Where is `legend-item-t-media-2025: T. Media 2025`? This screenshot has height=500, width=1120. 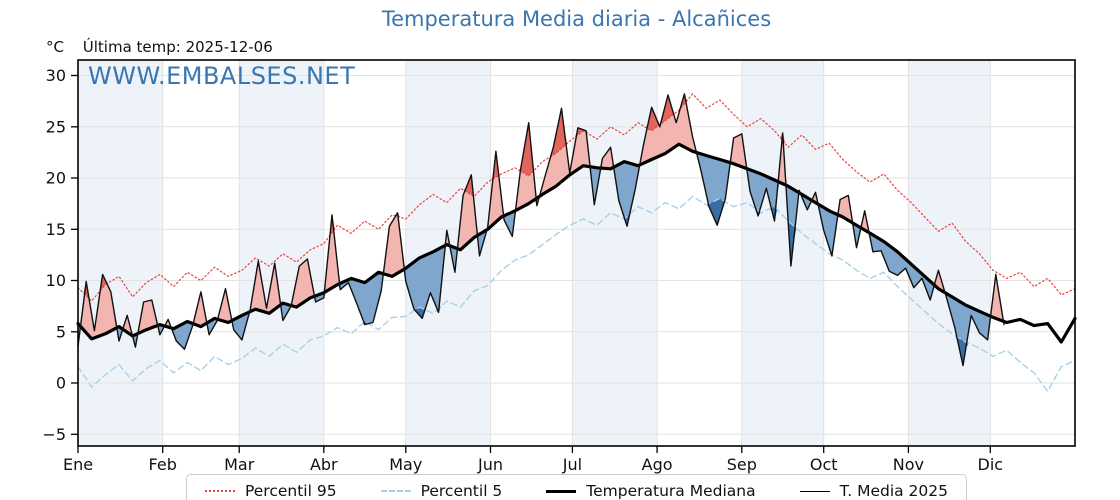 legend-item-t-media-2025: T. Media 2025 is located at coordinates (874, 491).